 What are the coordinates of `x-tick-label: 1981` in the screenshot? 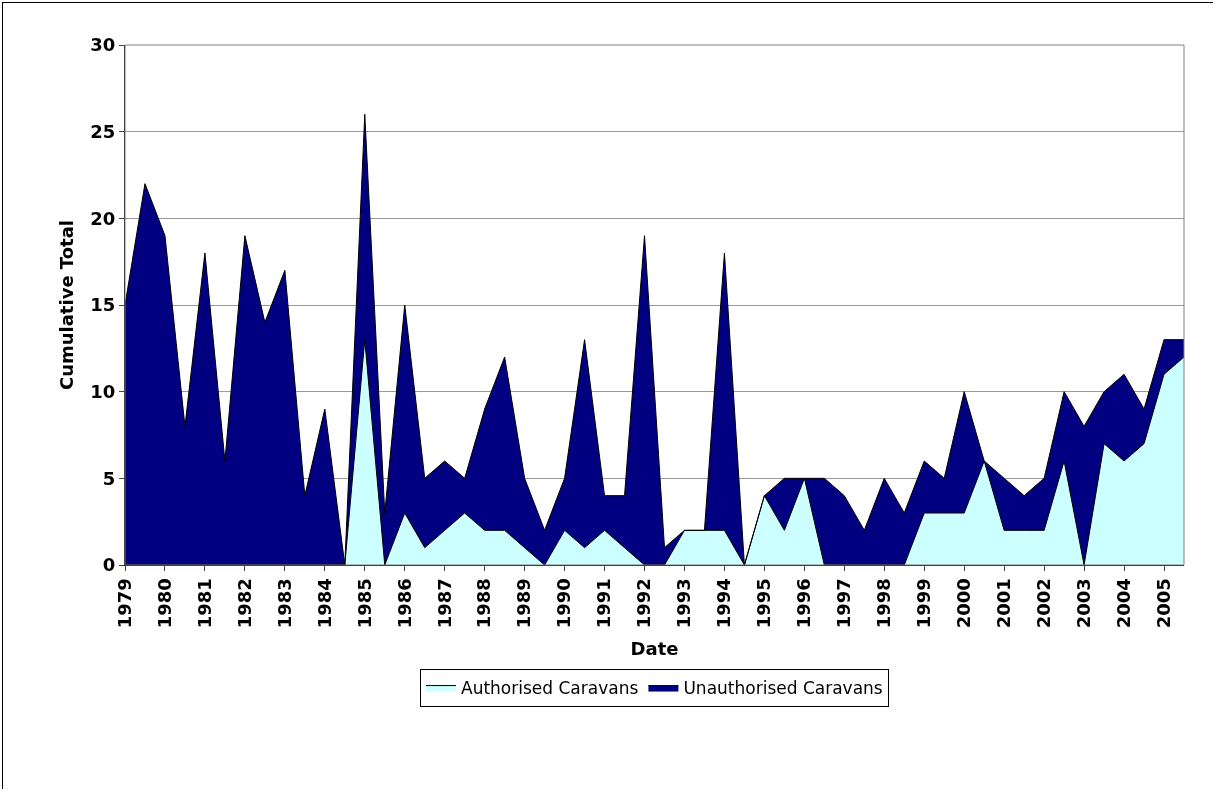 It's located at (204, 603).